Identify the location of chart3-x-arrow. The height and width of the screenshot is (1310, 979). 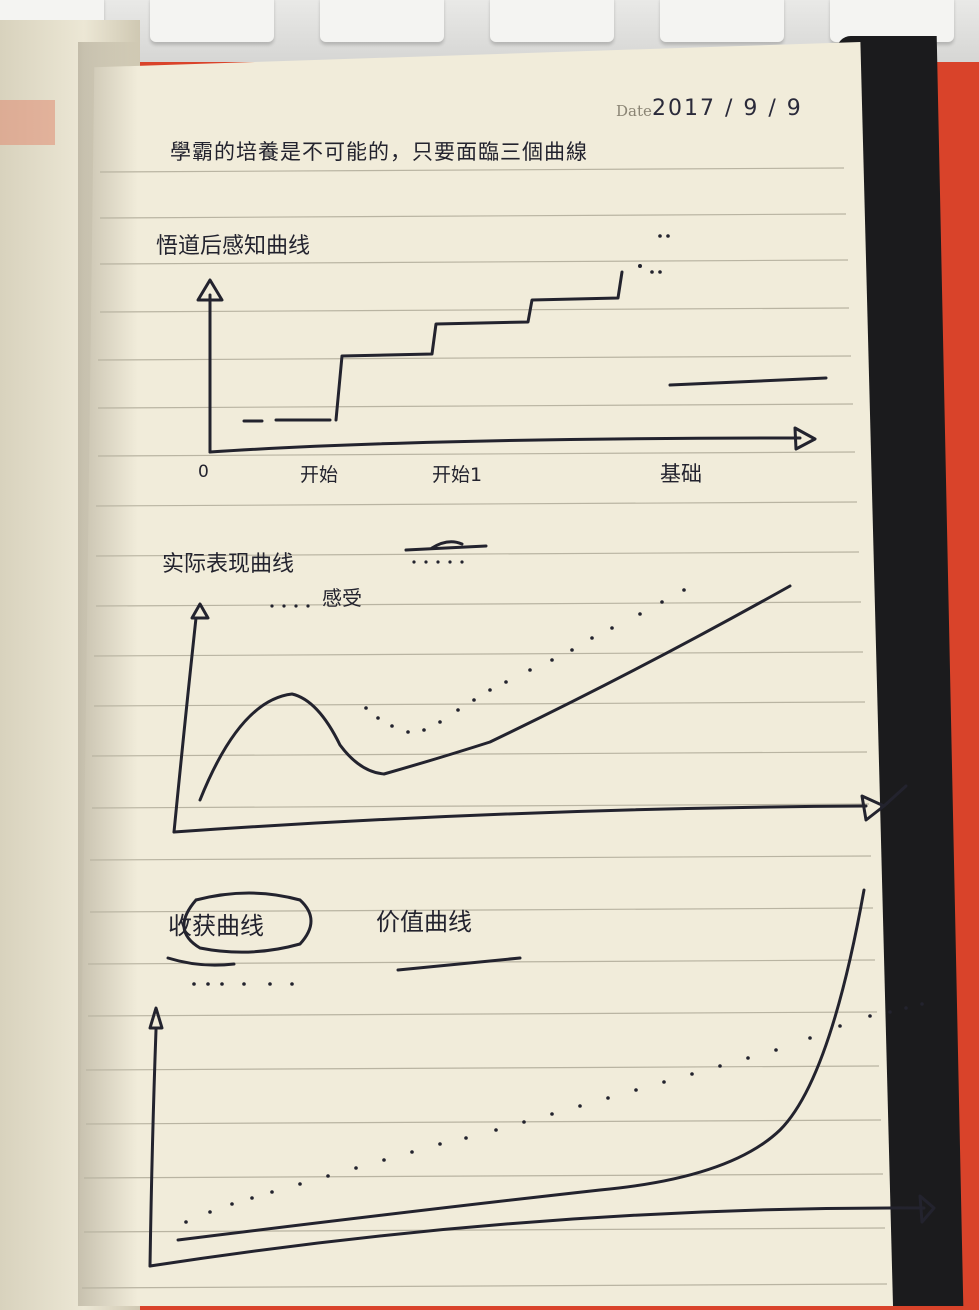
(927, 1209).